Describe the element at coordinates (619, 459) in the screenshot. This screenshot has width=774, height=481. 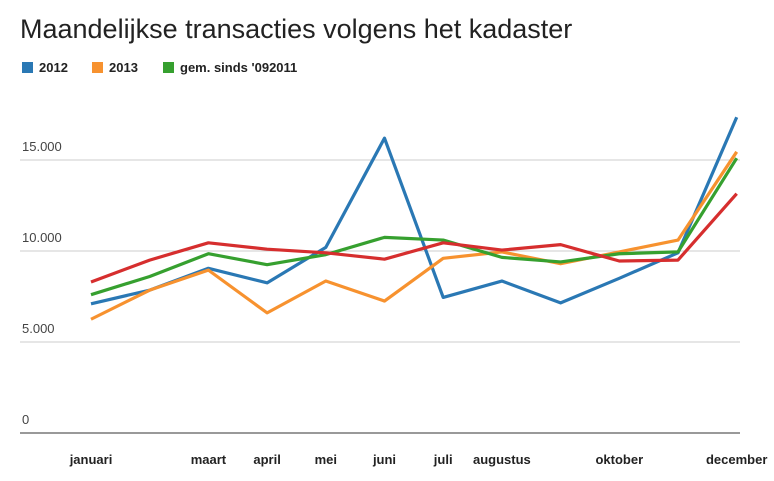
I see `x-tick-label: oktober` at that location.